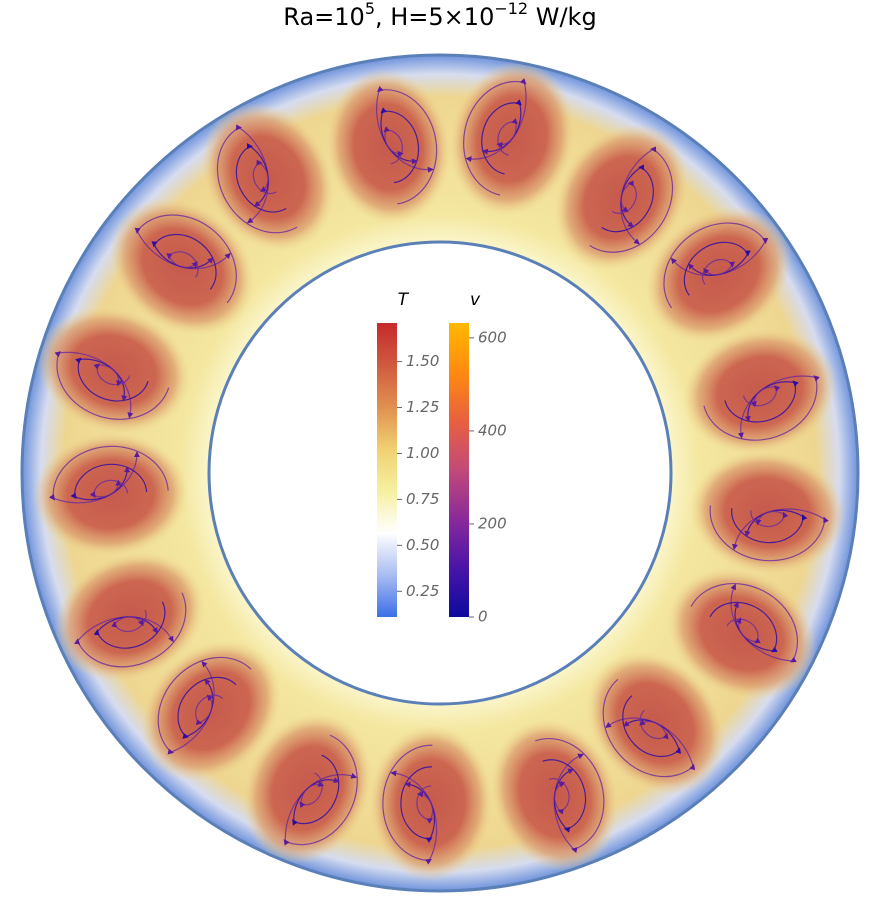  I want to click on title-part: W/kg, so click(562, 17).